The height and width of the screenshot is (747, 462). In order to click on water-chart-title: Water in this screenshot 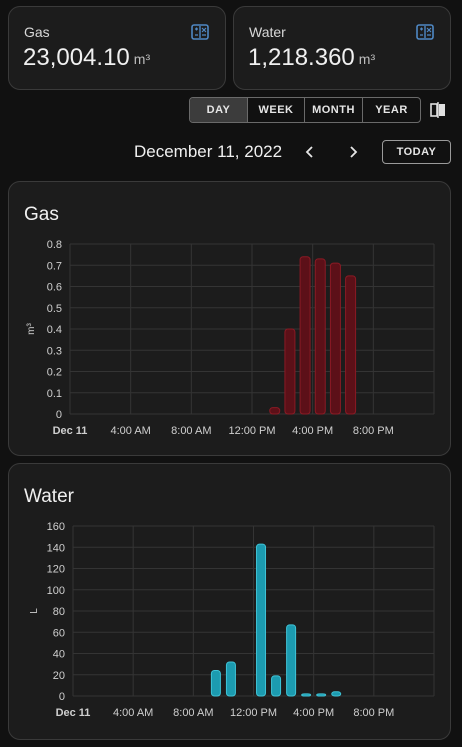, I will do `click(49, 496)`.